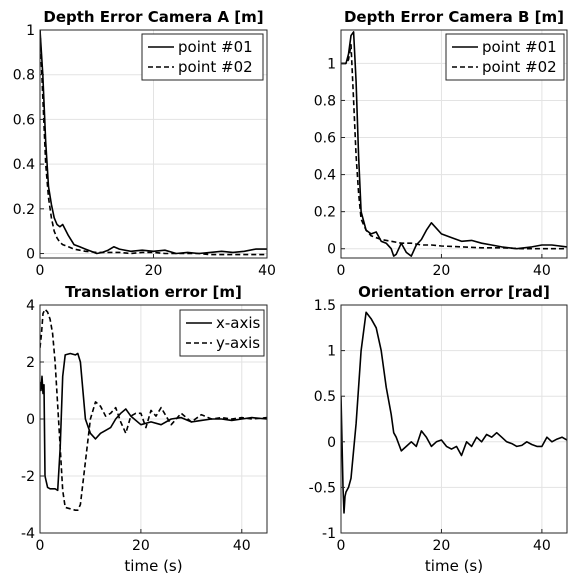 This screenshot has height=577, width=582. What do you see at coordinates (454, 17) in the screenshot?
I see `chart-title: Depth Error Camera B [m]` at bounding box center [454, 17].